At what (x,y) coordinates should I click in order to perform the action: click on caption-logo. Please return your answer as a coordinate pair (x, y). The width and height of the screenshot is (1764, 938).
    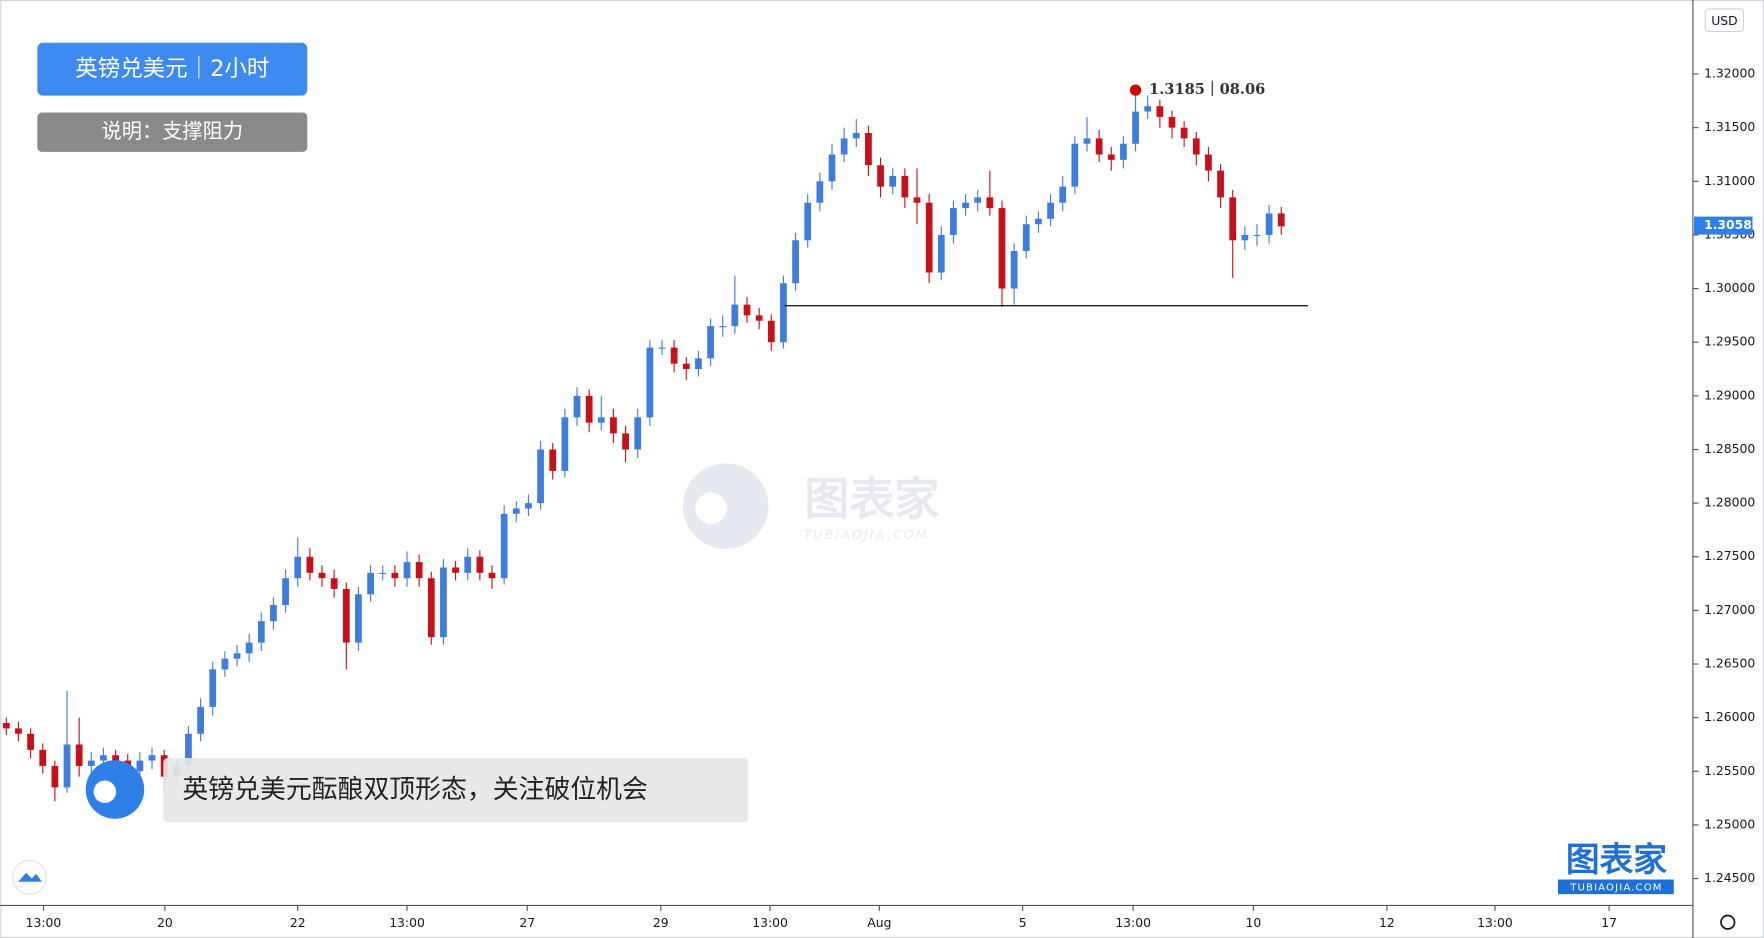
    Looking at the image, I should click on (105, 792).